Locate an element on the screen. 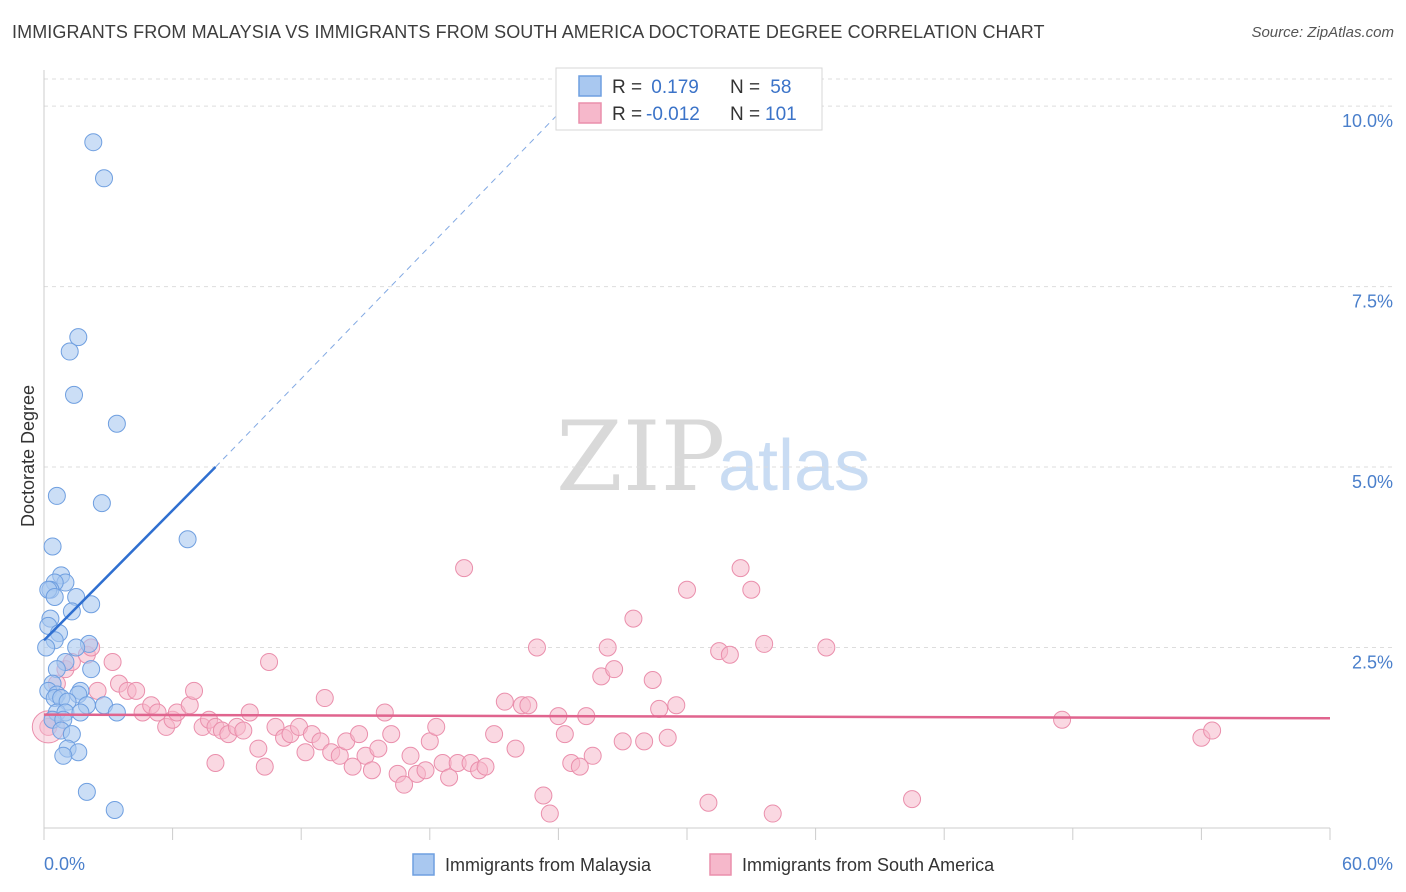  y-tick-label: 2.5% is located at coordinates (1372, 663).